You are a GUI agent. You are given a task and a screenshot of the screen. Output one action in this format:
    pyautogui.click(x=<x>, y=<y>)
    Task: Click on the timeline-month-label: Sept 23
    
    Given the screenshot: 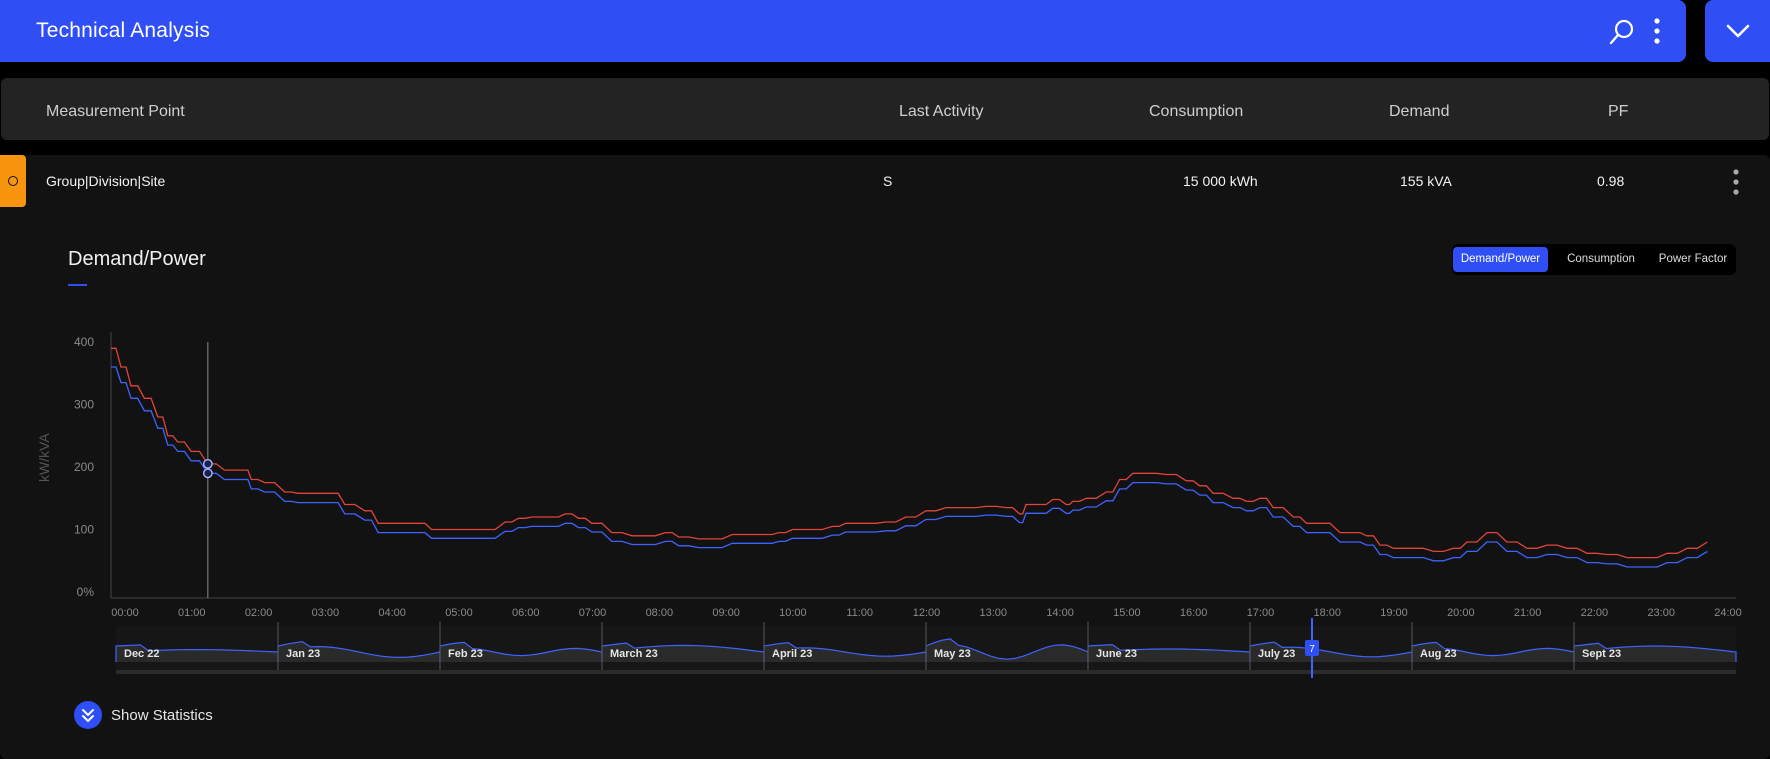 What is the action you would take?
    pyautogui.click(x=1601, y=654)
    